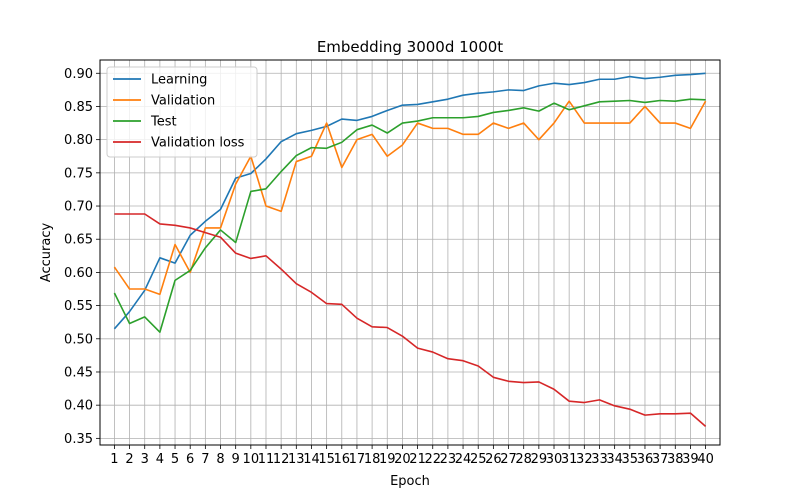 Image resolution: width=800 pixels, height=504 pixels. I want to click on x-axis-label: Epoch, so click(410, 481).